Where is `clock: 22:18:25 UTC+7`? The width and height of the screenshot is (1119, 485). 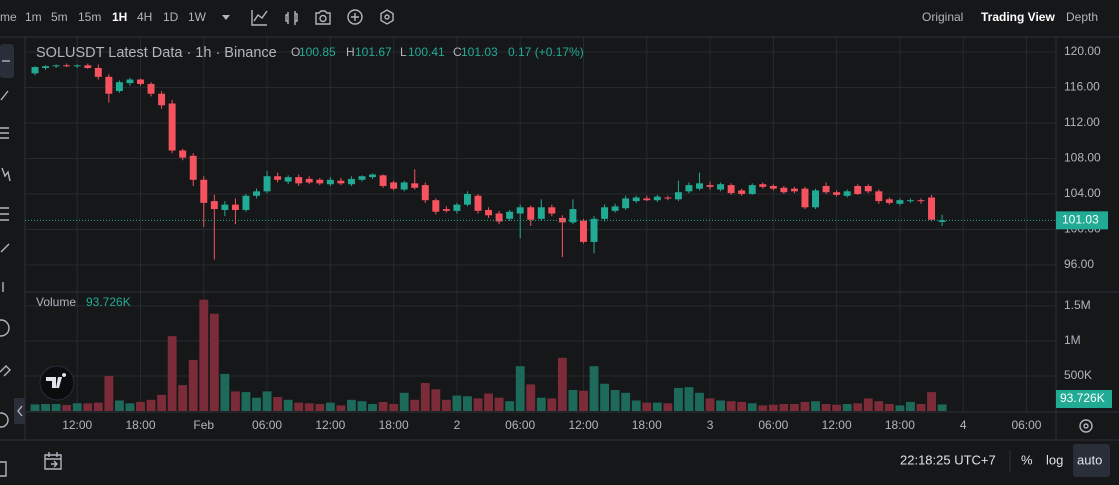 clock: 22:18:25 UTC+7 is located at coordinates (948, 459).